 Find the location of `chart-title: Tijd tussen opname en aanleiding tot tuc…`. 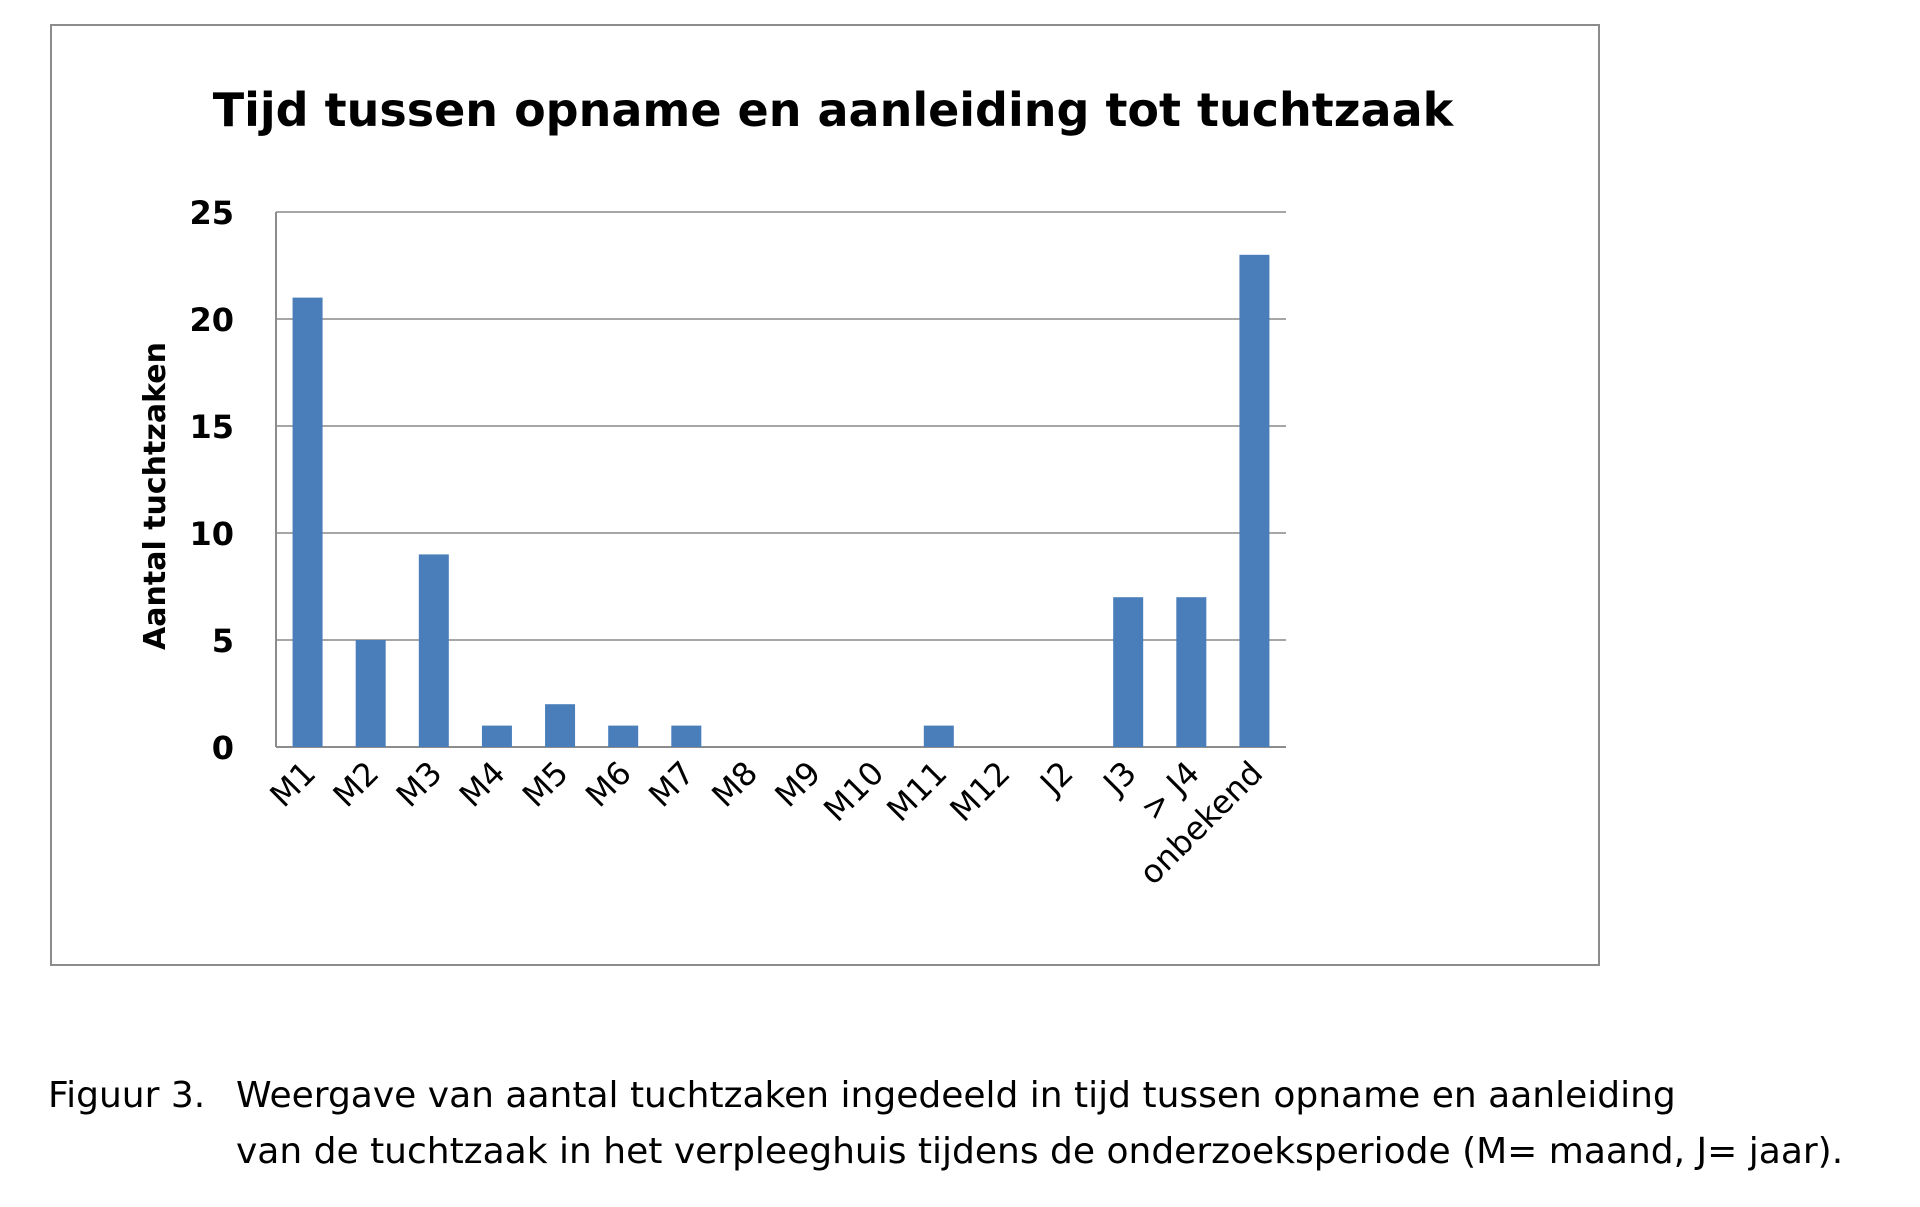

chart-title: Tijd tussen opname en aanleiding tot tuc… is located at coordinates (834, 110).